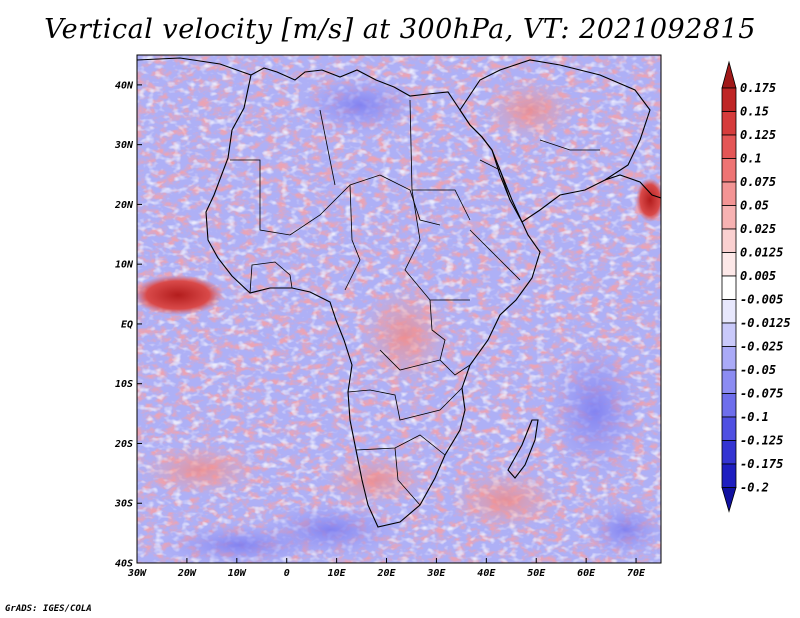 The image size is (800, 618). I want to click on lon-tick-label: 40E, so click(486, 573).